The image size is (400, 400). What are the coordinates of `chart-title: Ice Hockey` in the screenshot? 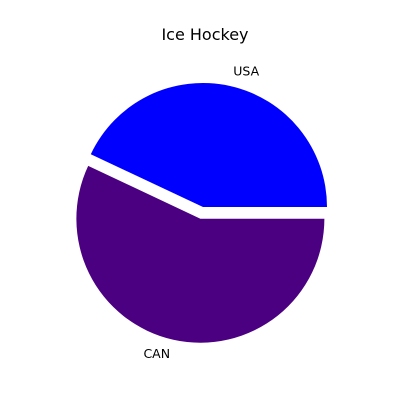 It's located at (204, 34).